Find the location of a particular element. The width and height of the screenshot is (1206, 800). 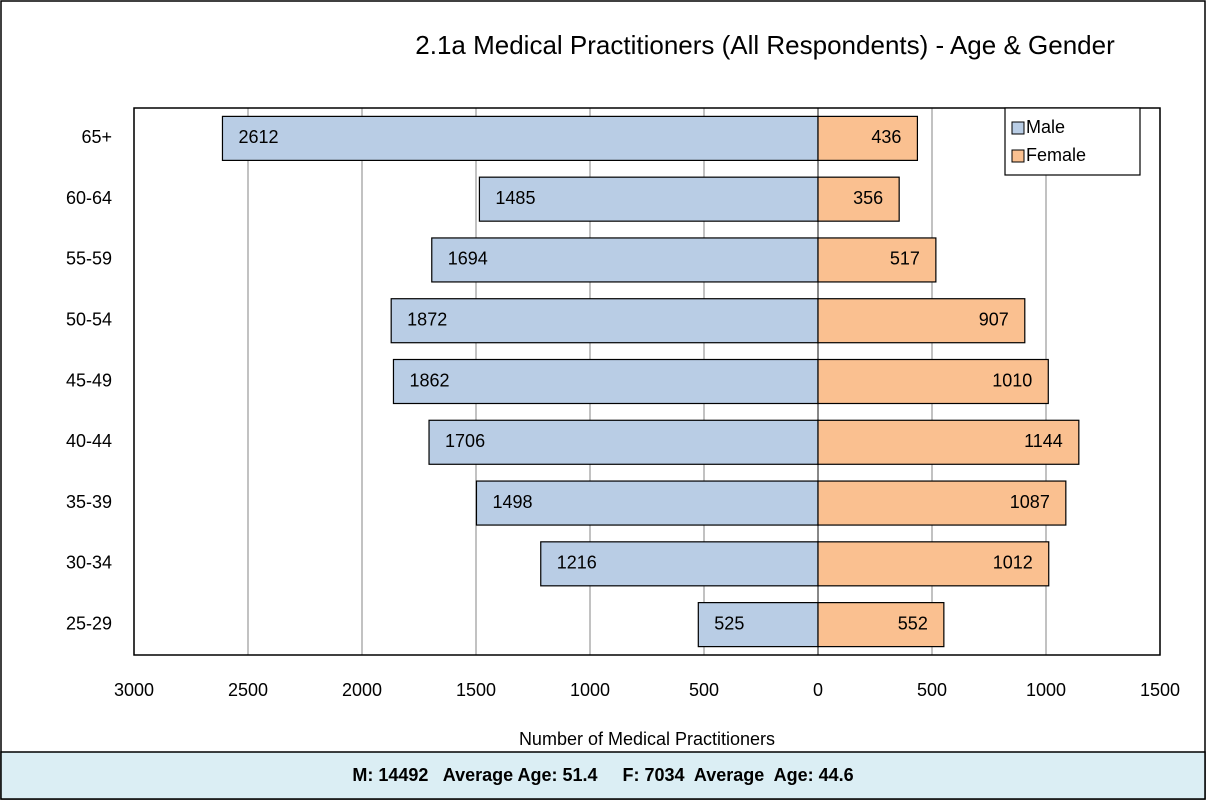

data-label: 1498 is located at coordinates (512, 502).